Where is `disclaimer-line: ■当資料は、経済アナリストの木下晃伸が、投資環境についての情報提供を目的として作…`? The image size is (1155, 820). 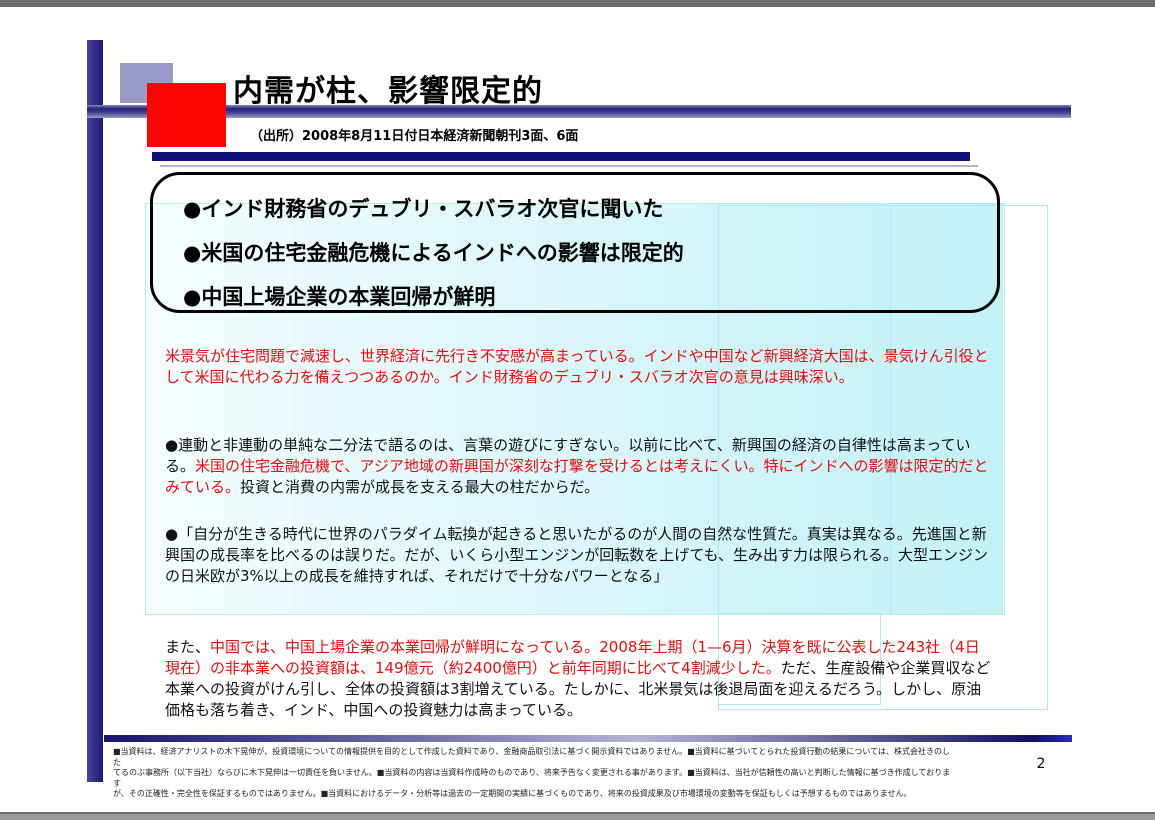 disclaimer-line: ■当資料は、経済アナリストの木下晃伸が、投資環境についての情報提供を目的として作… is located at coordinates (532, 757).